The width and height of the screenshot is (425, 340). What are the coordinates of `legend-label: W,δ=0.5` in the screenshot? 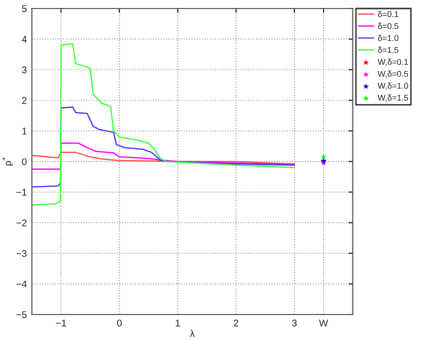 It's located at (393, 74).